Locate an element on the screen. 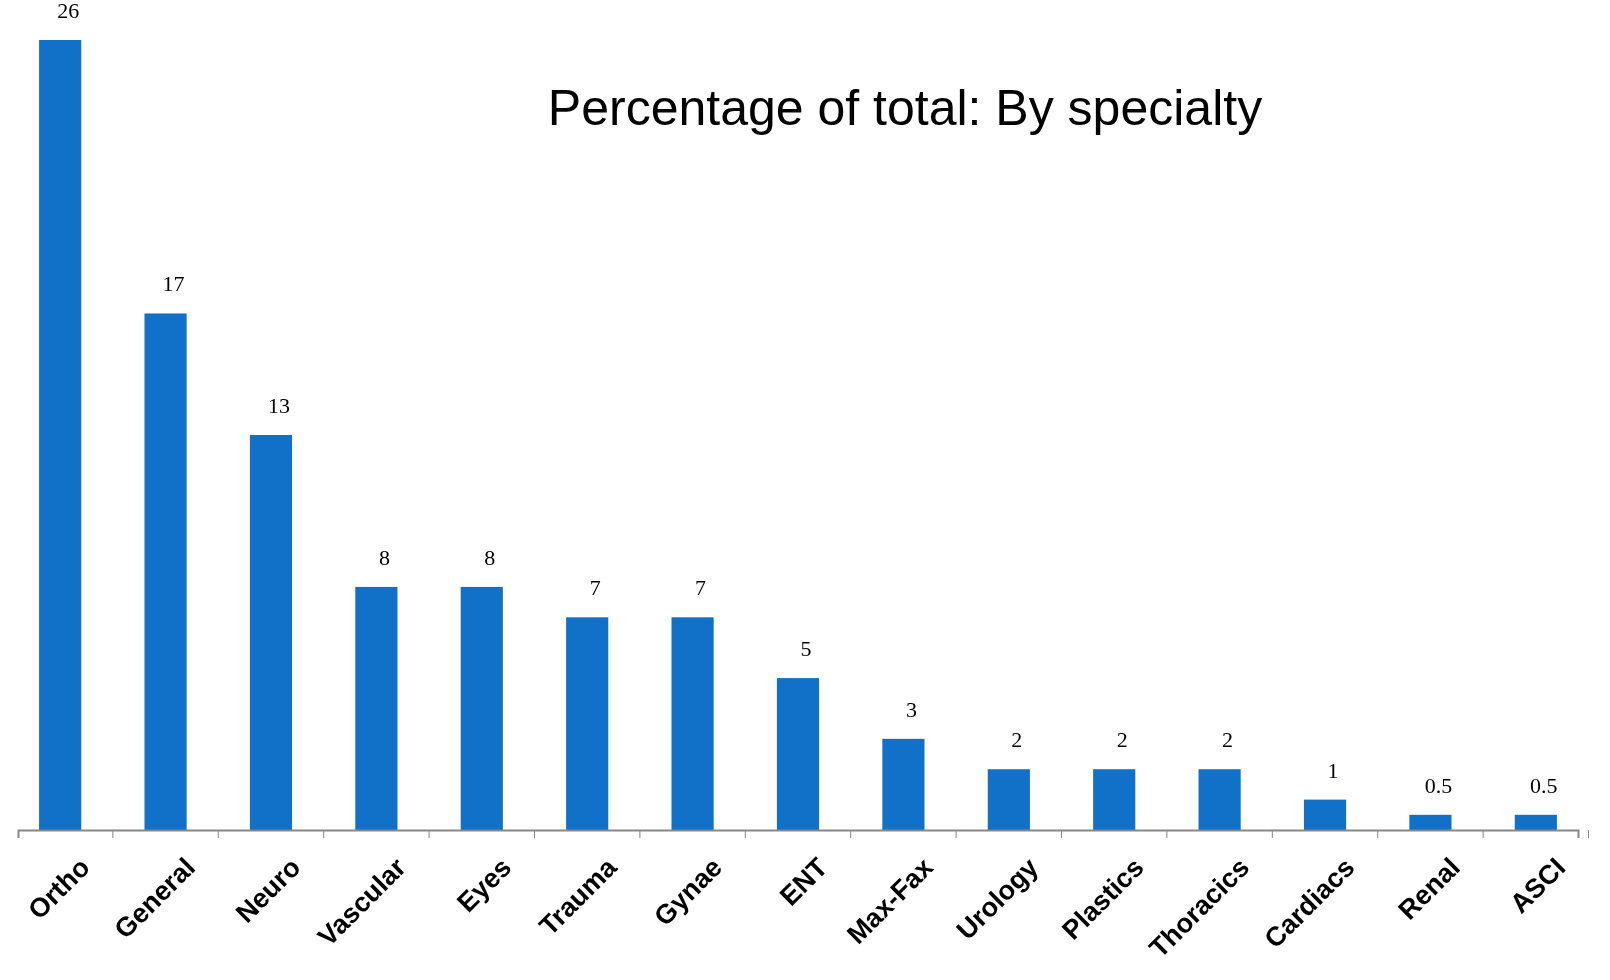 This screenshot has width=1610, height=980. data-label: 1 is located at coordinates (1333, 770).